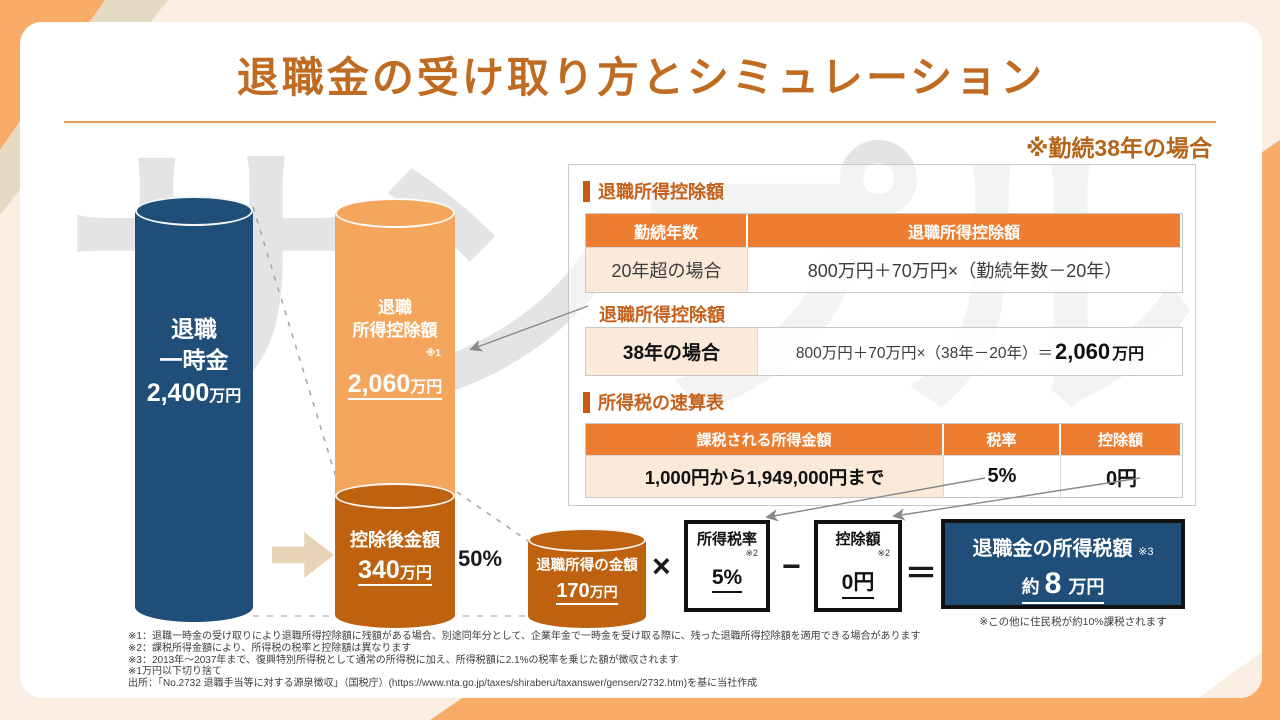 The height and width of the screenshot is (720, 1280). What do you see at coordinates (858, 539) in the screenshot?
I see `deduction-amount-label: 控除額` at bounding box center [858, 539].